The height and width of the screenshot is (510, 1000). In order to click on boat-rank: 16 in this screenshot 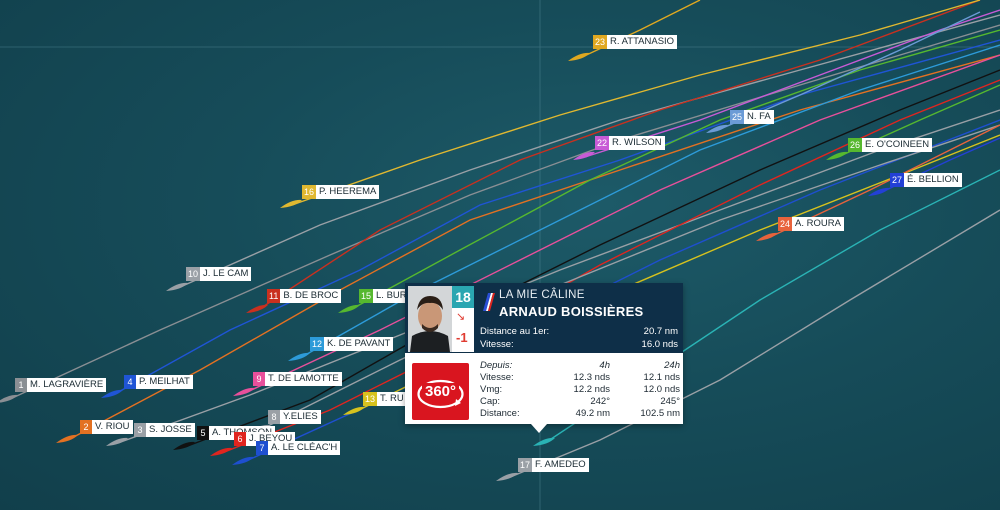, I will do `click(309, 192)`.